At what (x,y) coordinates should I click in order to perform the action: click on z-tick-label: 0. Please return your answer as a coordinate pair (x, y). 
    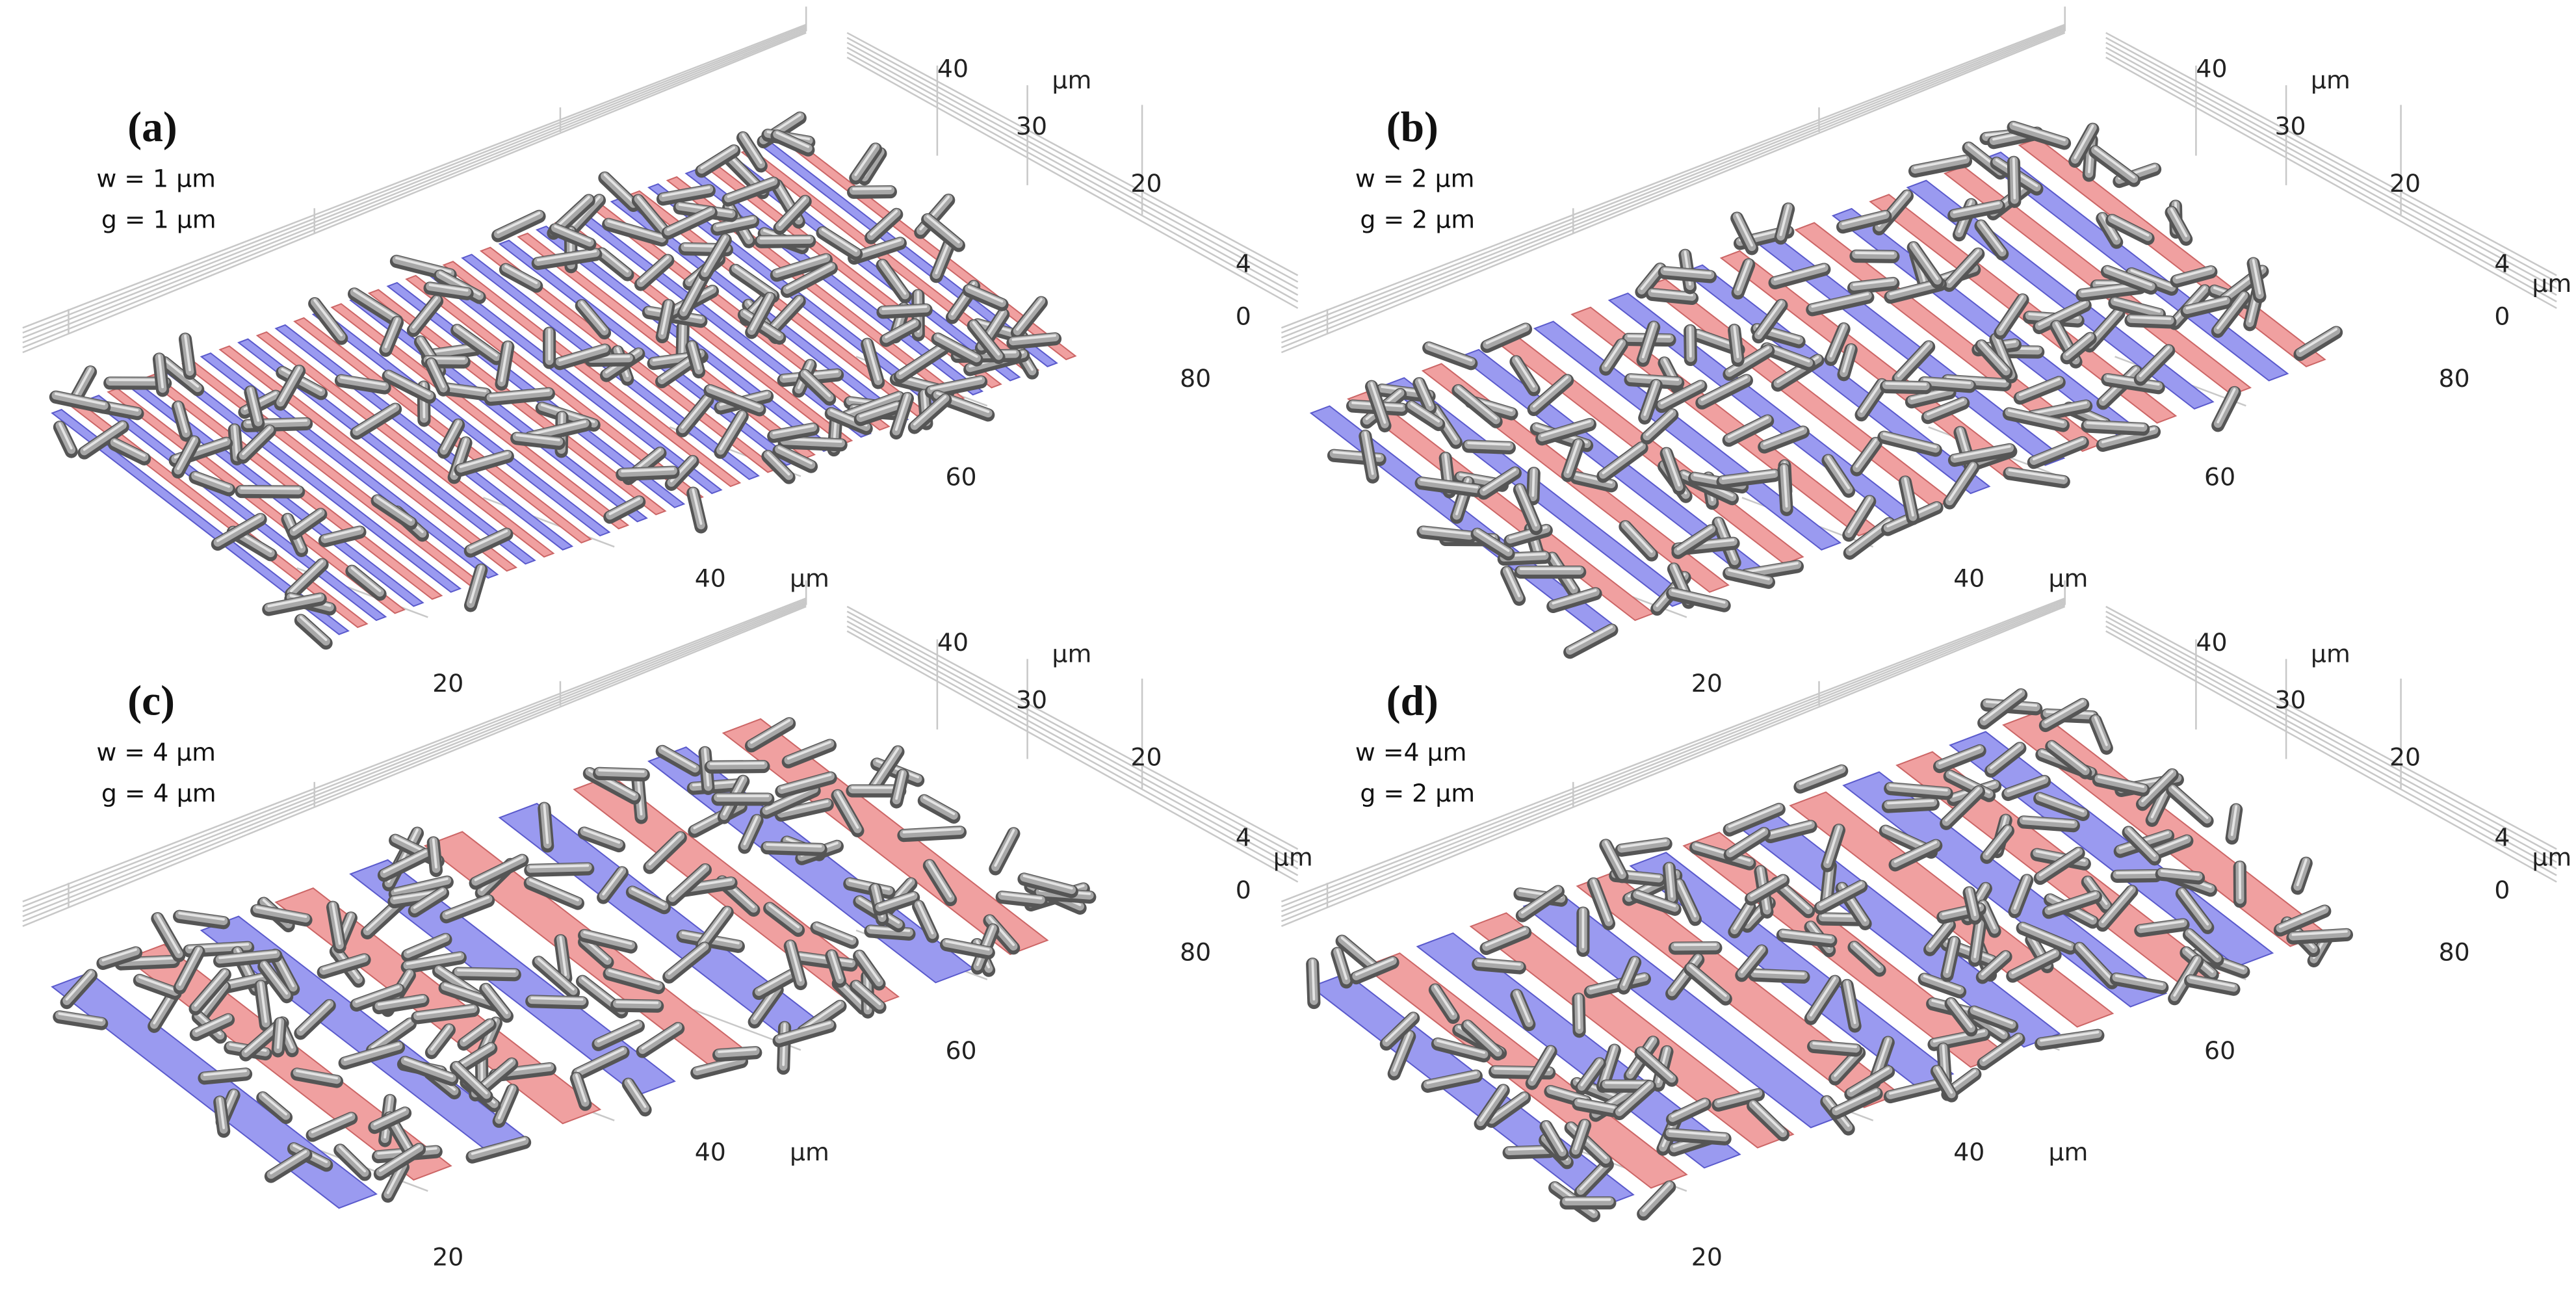
    Looking at the image, I should click on (1243, 890).